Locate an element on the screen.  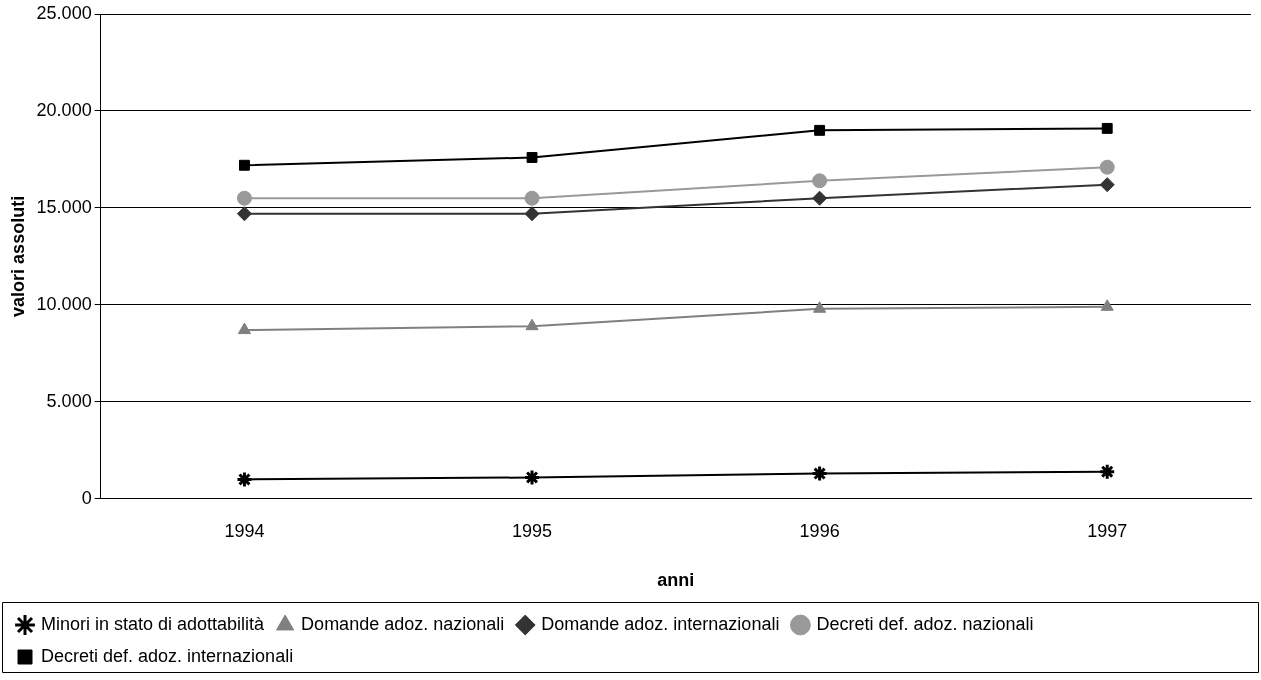
legend-label: Decreti def. adoz. nazionali is located at coordinates (925, 623).